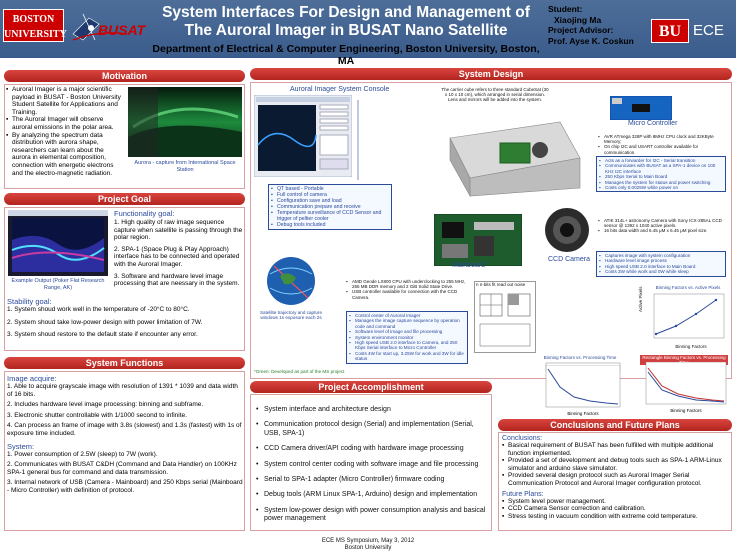 The height and width of the screenshot is (556, 736). What do you see at coordinates (686, 410) in the screenshot?
I see `graph3-xlabel: Binning Factors` at bounding box center [686, 410].